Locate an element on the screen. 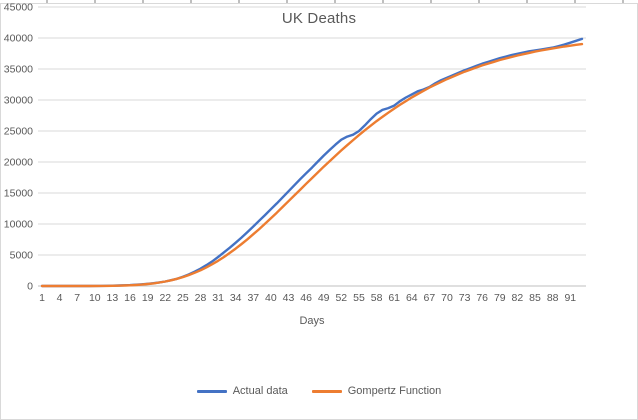 Image resolution: width=638 pixels, height=420 pixels. x-axis-tick-label: 82 is located at coordinates (518, 298).